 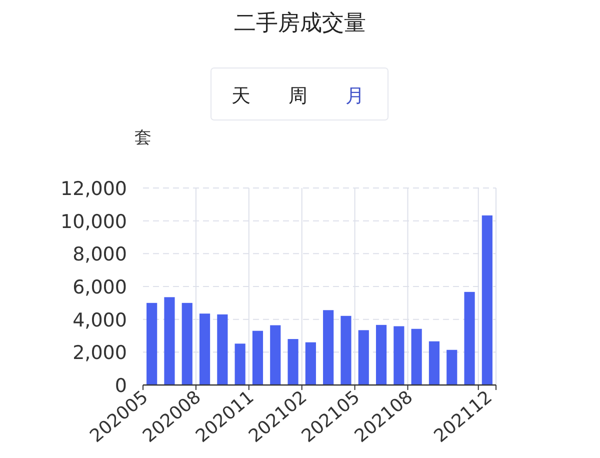 I want to click on y-tick-label: 10,000, so click(x=93, y=221).